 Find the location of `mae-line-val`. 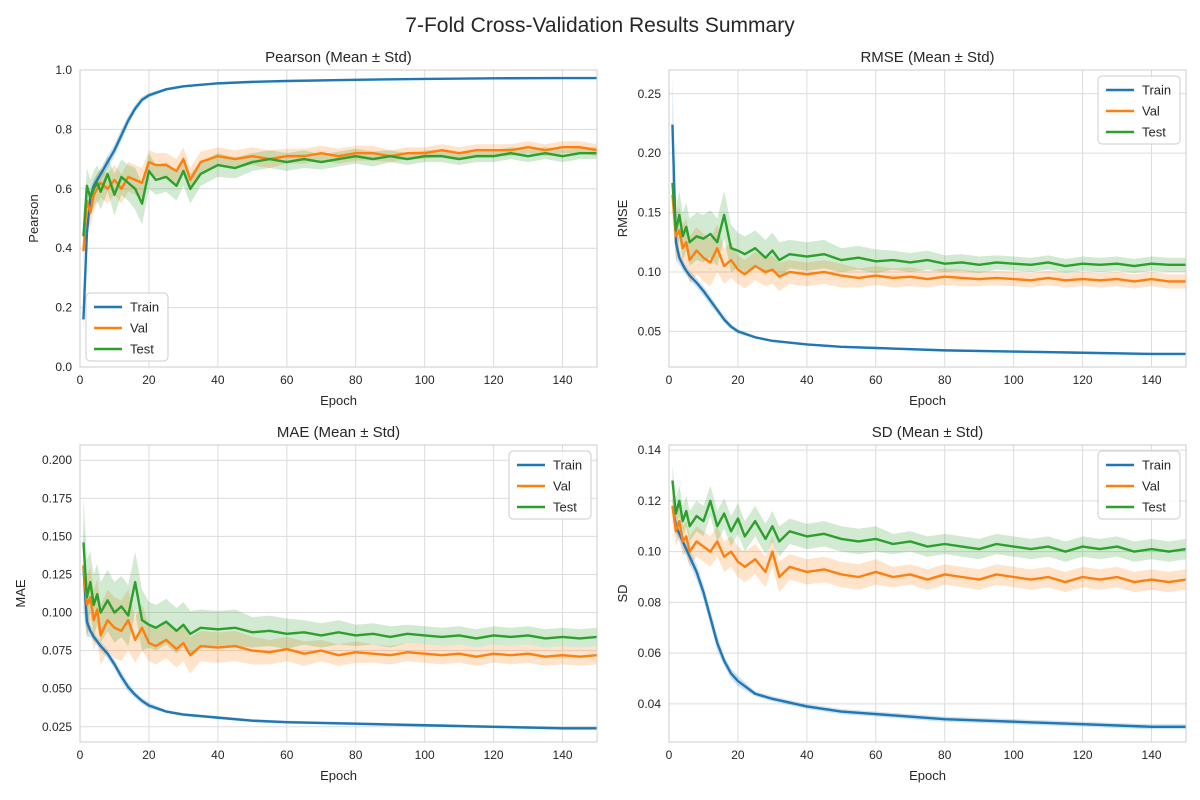

mae-line-val is located at coordinates (339, 611).